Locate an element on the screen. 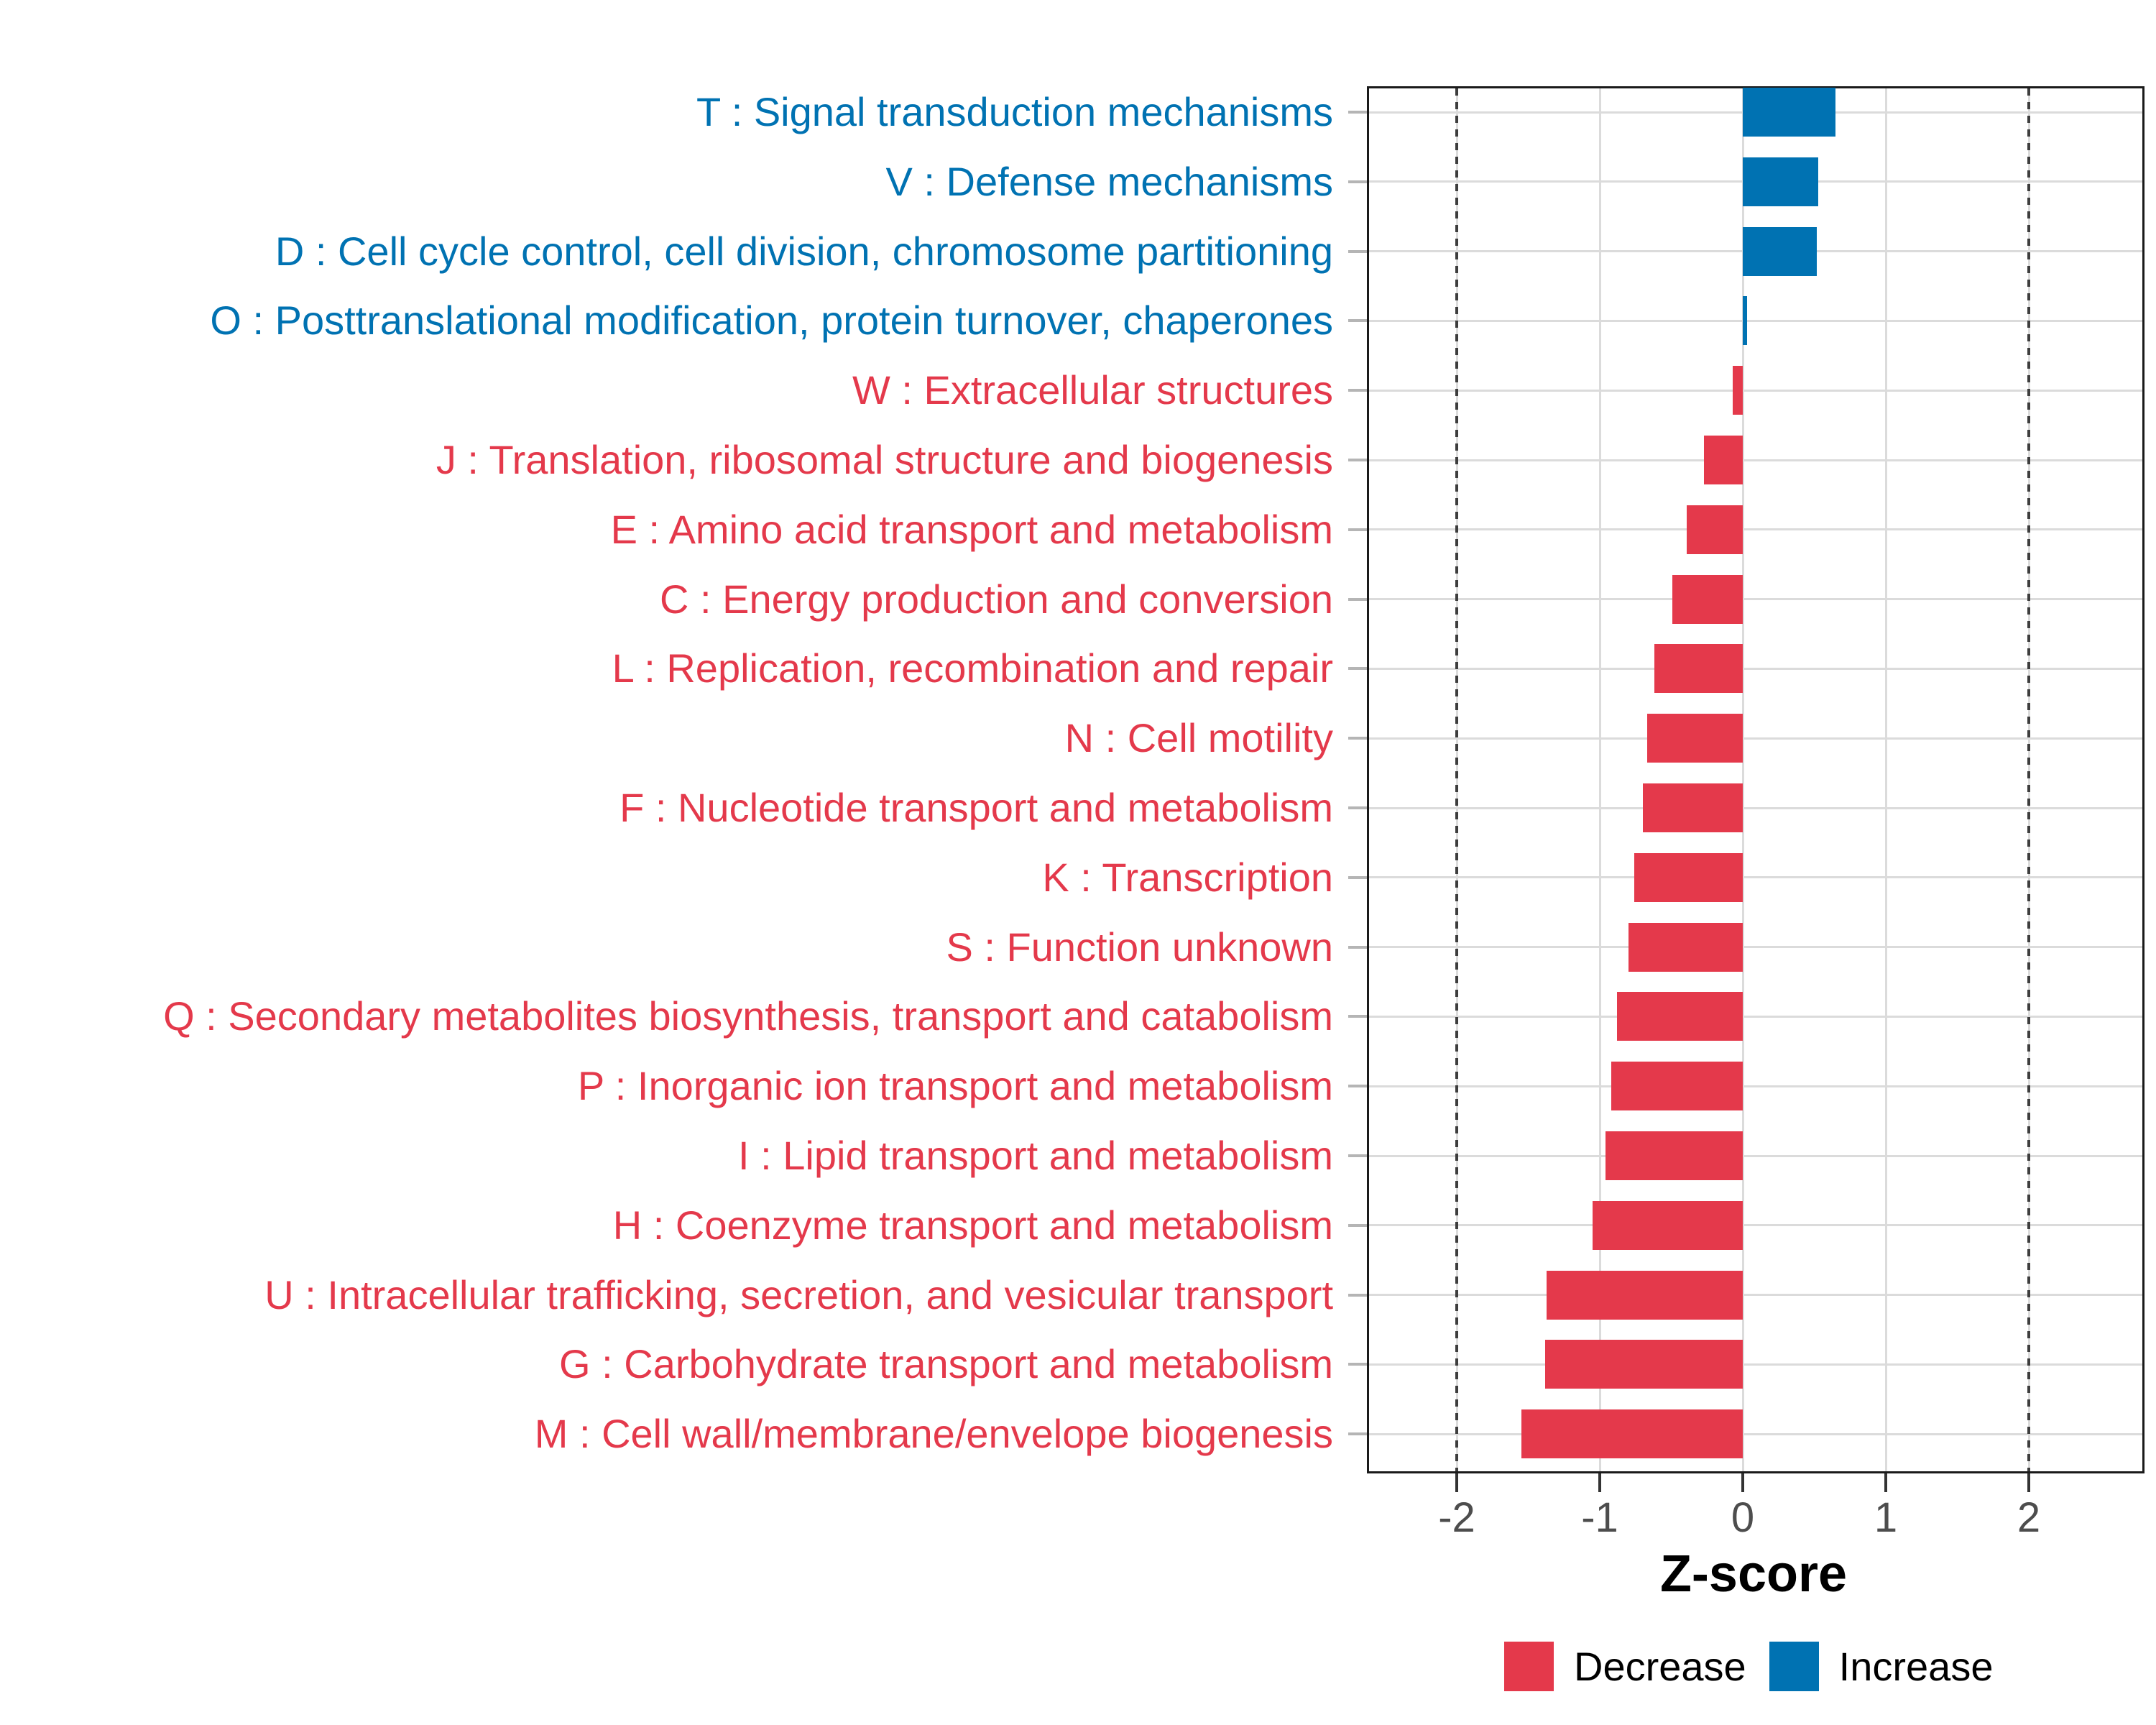 This screenshot has width=2156, height=1725. category-label: W : Extracellular structures is located at coordinates (1093, 390).